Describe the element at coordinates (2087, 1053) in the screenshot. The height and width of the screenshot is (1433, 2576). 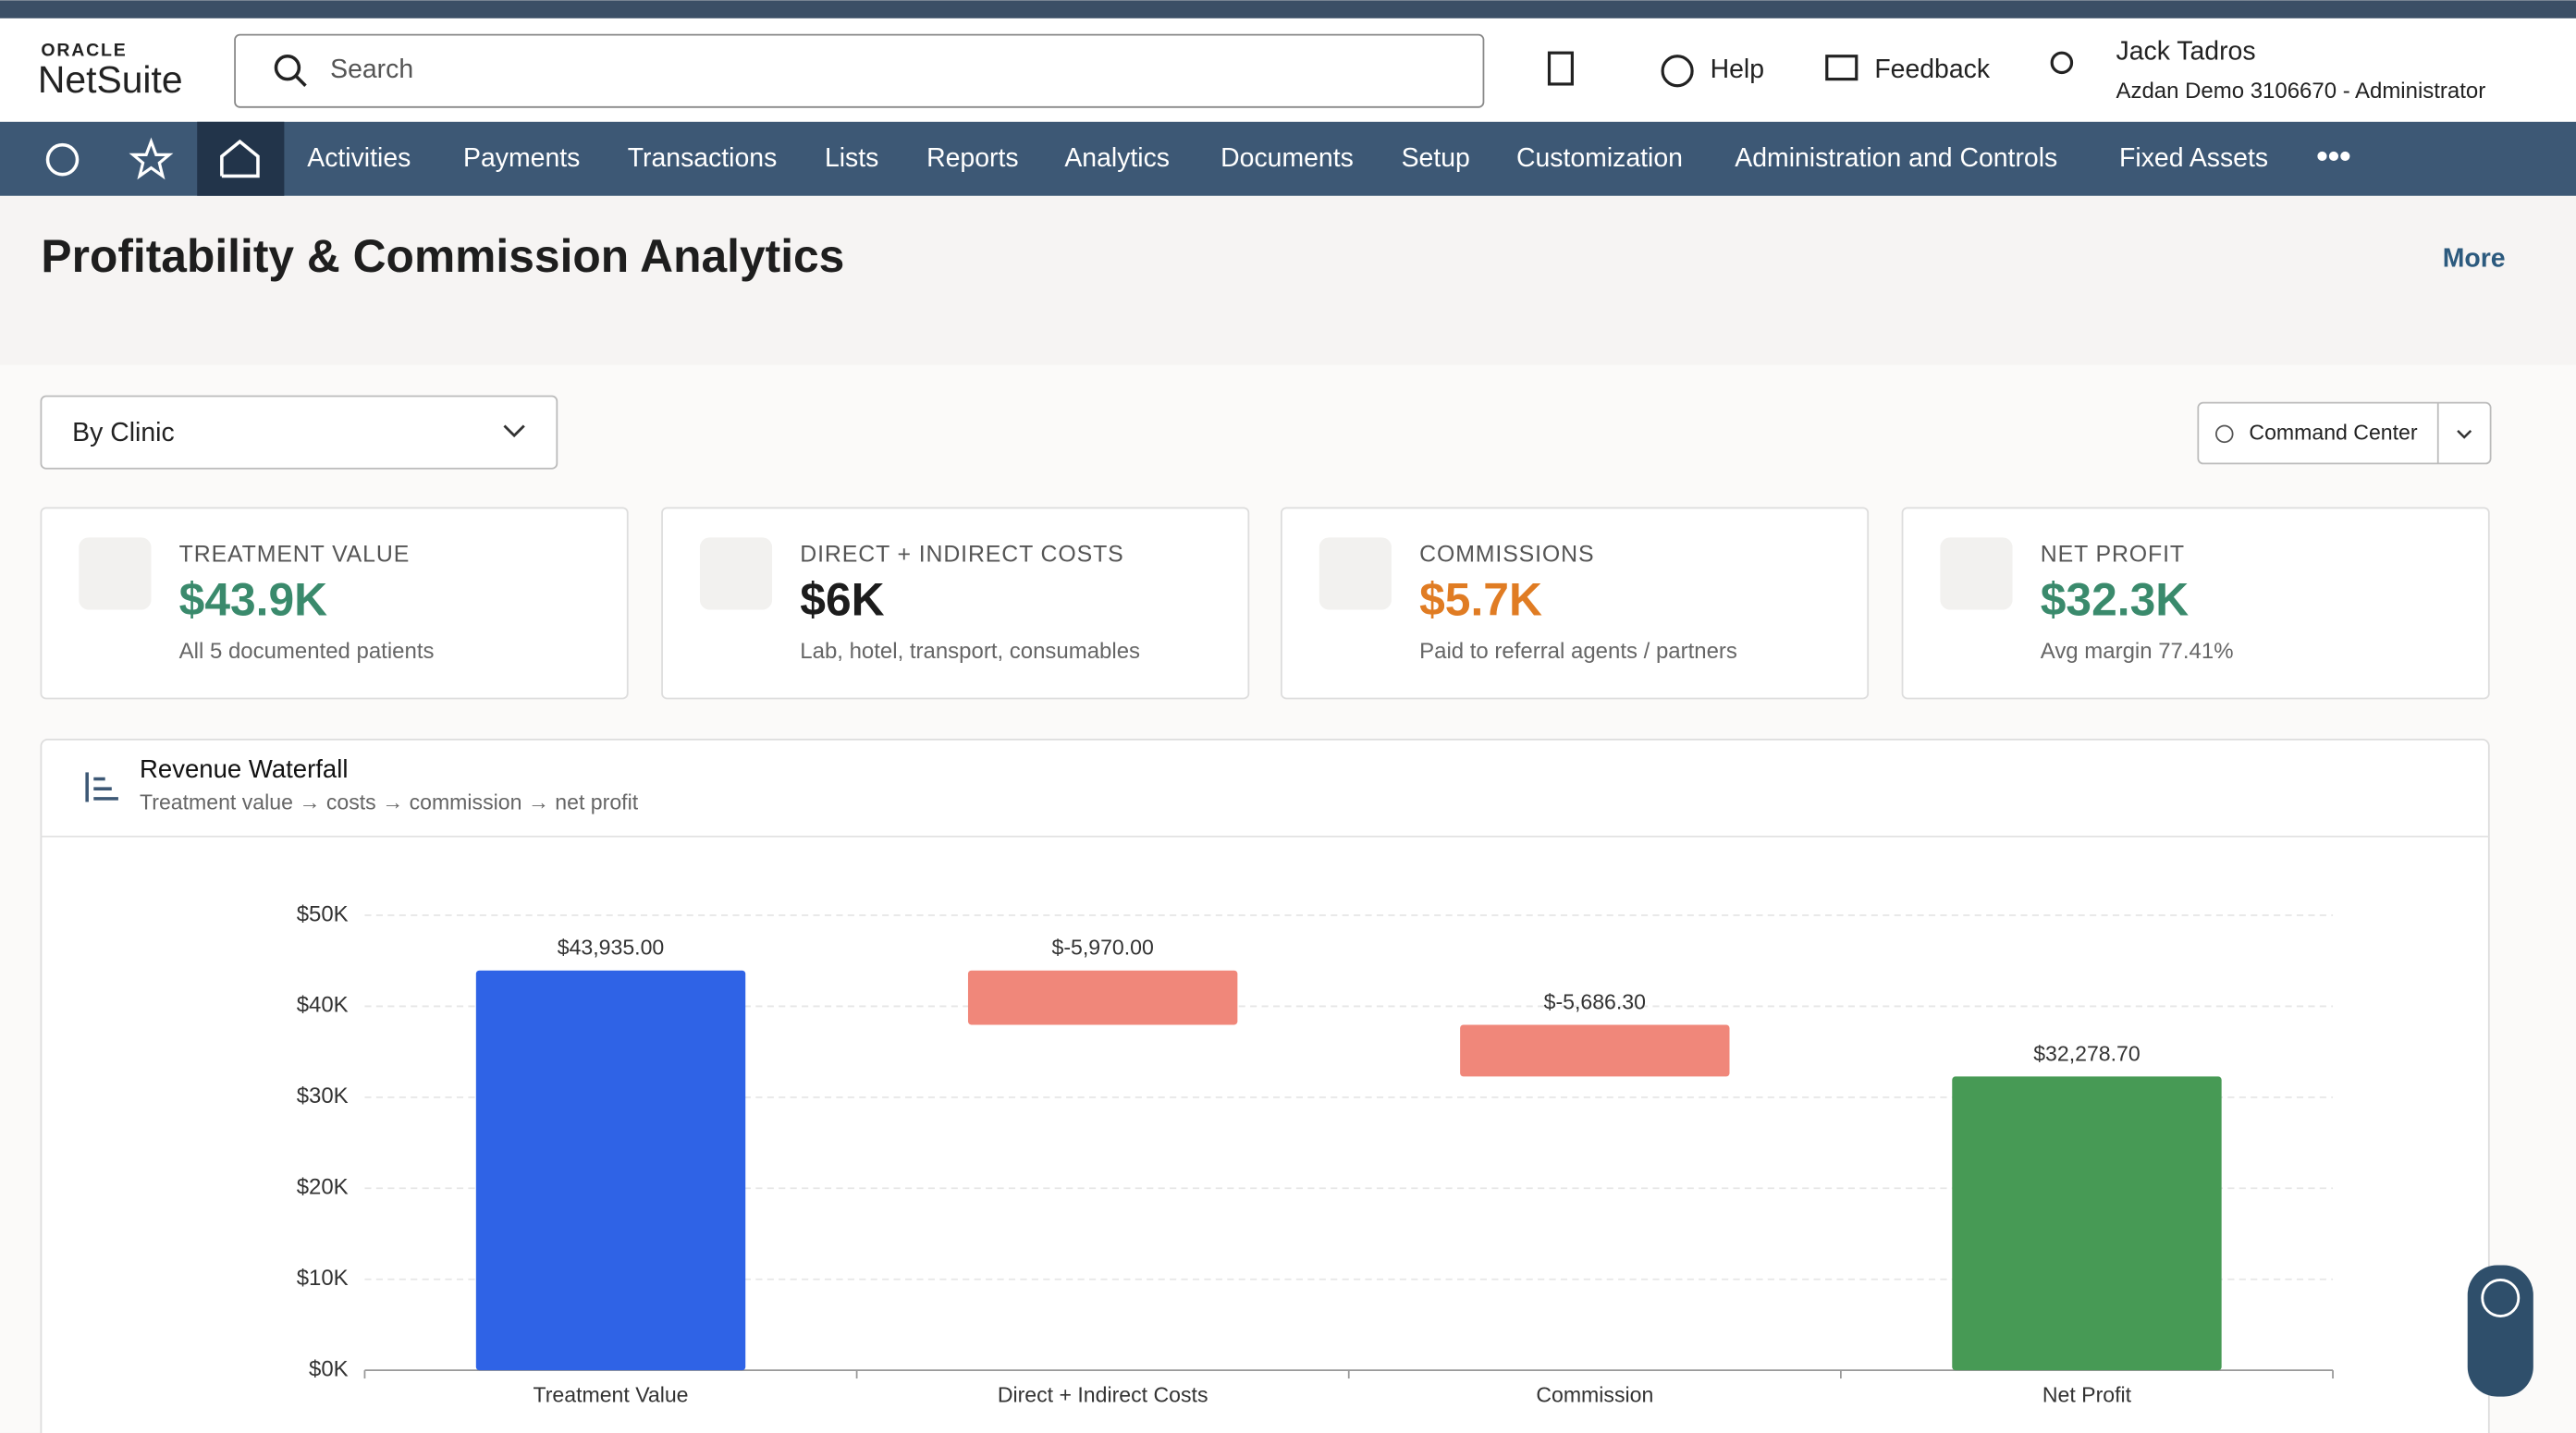
I see `value-label: $32,278.70` at that location.